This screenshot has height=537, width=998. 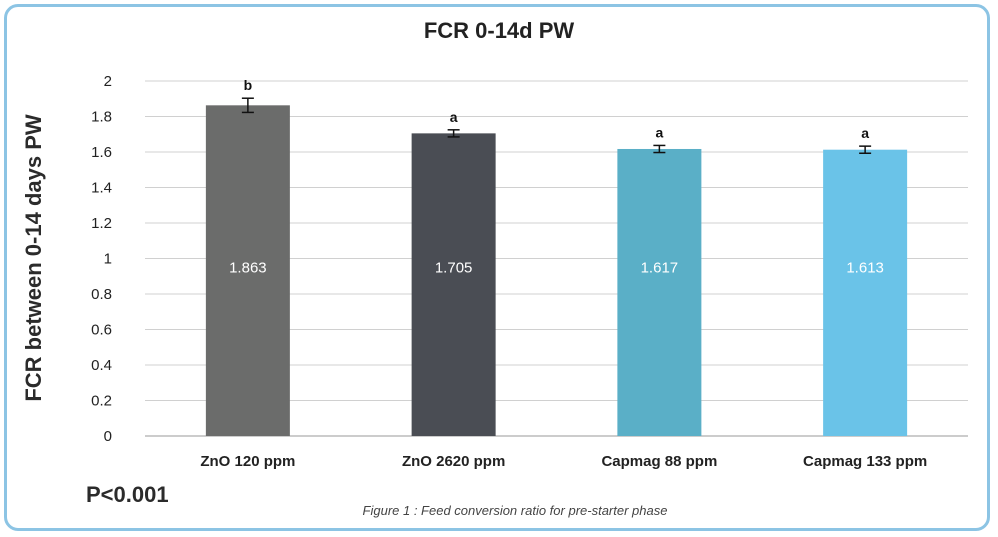 What do you see at coordinates (453, 461) in the screenshot?
I see `x-tick-label: ZnO 2620 ppm` at bounding box center [453, 461].